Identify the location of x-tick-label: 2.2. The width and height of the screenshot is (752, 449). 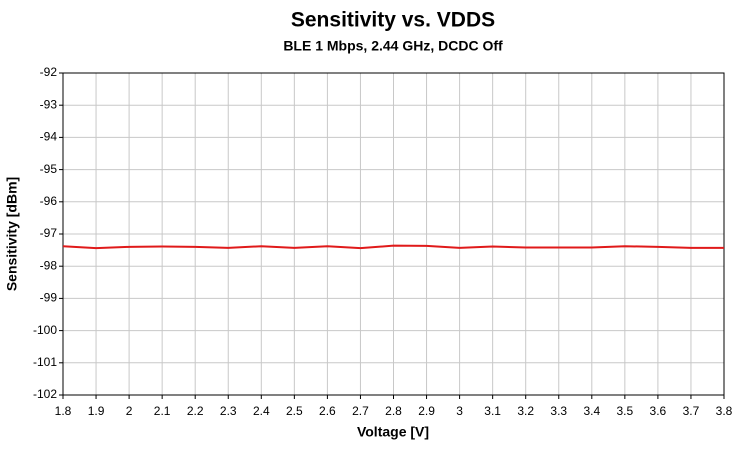
(195, 411).